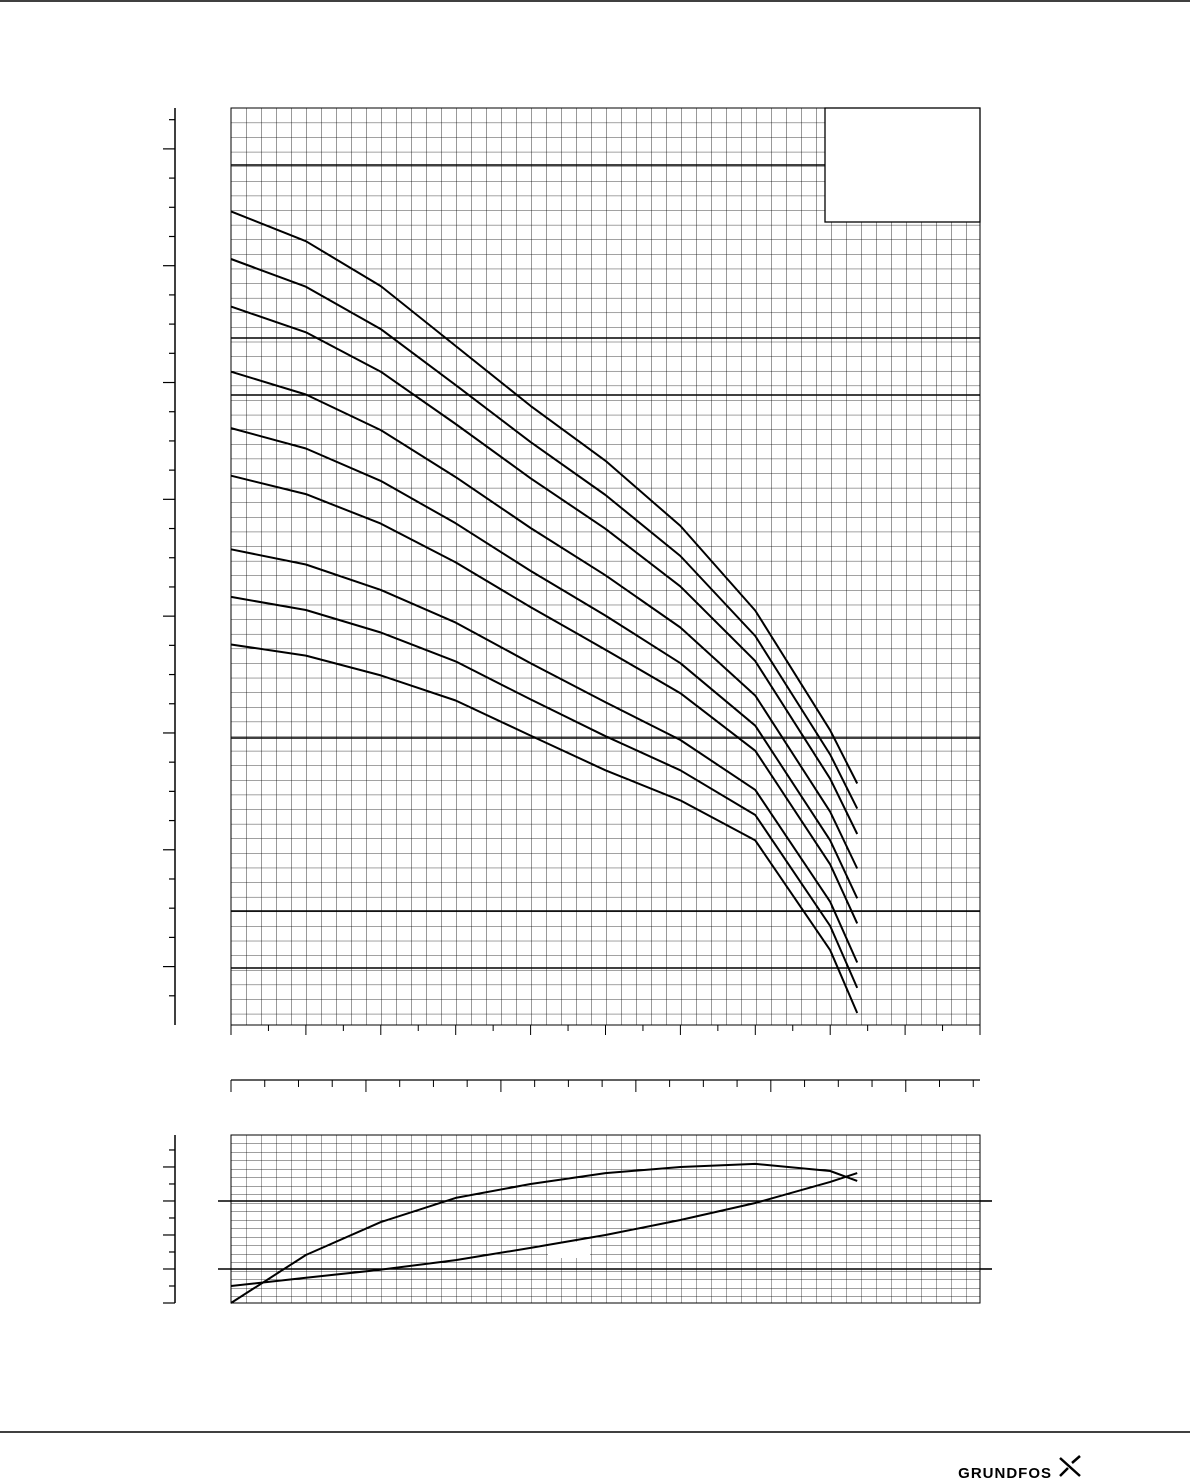  I want to click on logo: GRUNDFOS, so click(1005, 1472).